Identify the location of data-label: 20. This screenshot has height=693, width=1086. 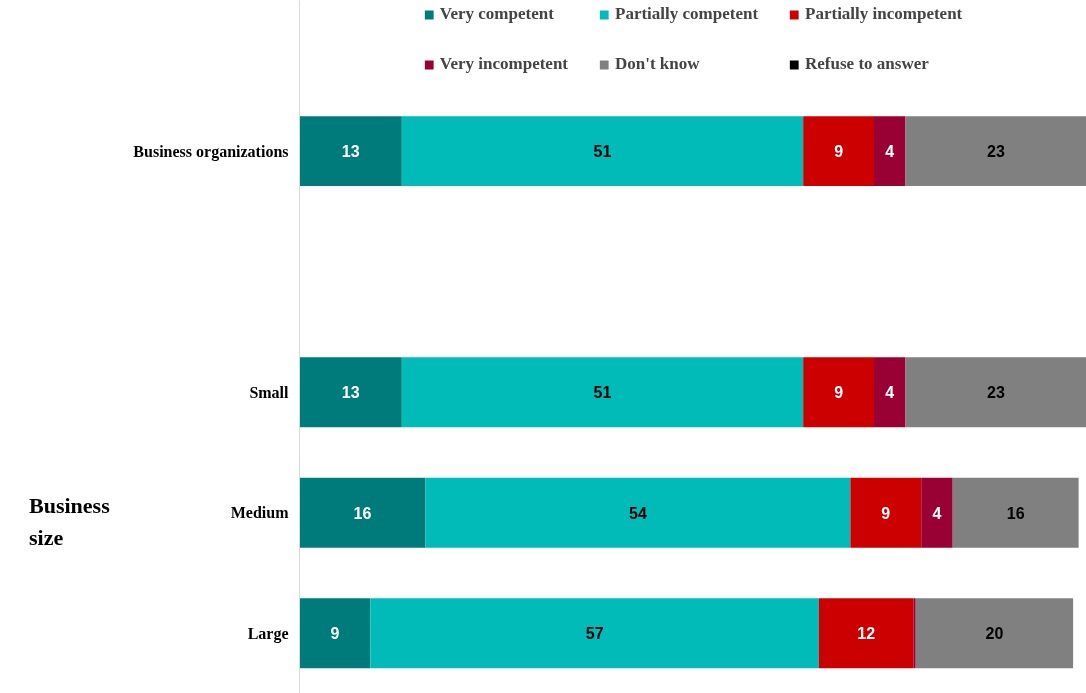
(994, 634).